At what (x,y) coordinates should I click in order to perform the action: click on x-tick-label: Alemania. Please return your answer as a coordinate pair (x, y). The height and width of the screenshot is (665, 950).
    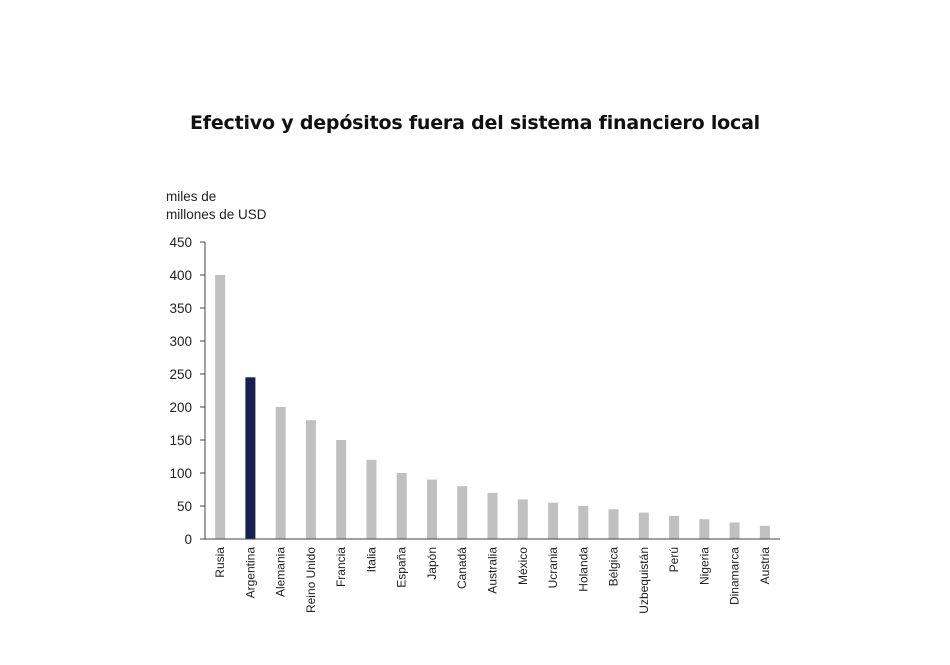
    Looking at the image, I should click on (281, 572).